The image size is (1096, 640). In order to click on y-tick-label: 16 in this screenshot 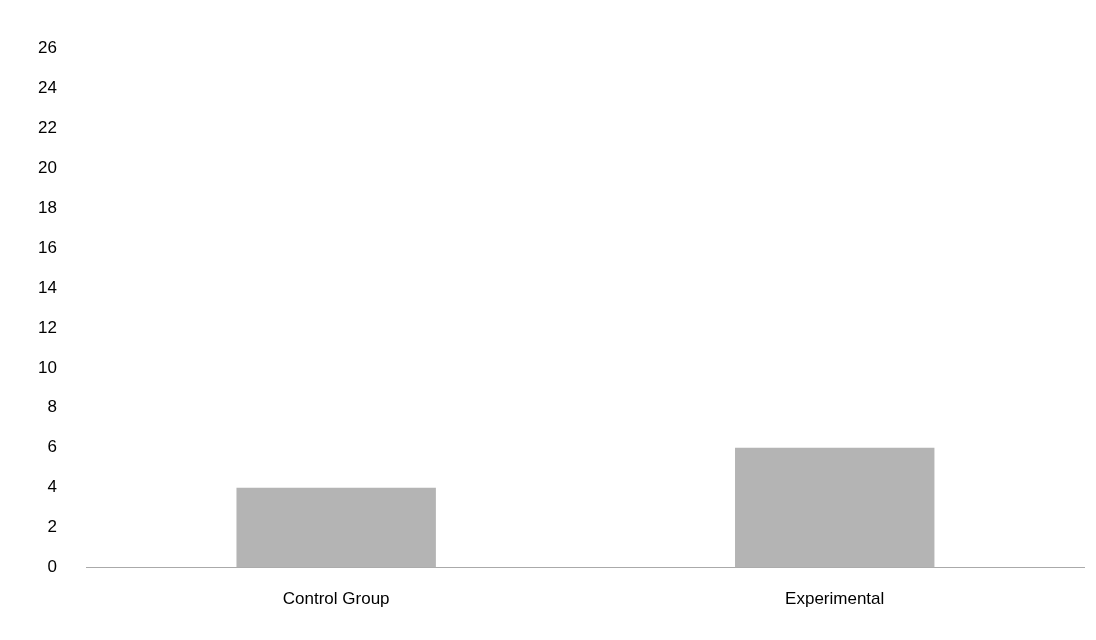, I will do `click(47, 247)`.